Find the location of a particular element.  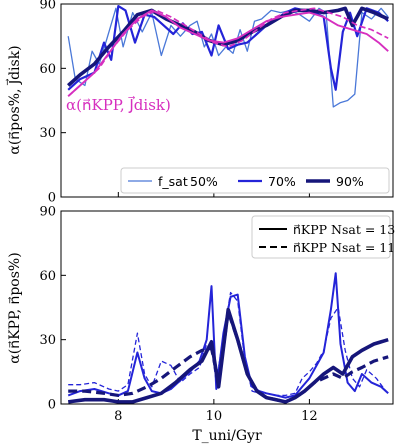

bottom-ytick-label-60: 60 is located at coordinates (47, 276).